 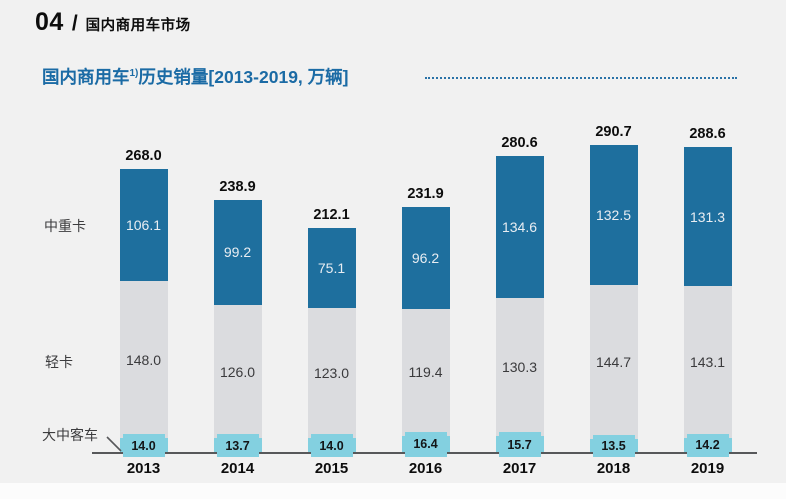 I want to click on bottom-strip, so click(x=393, y=491).